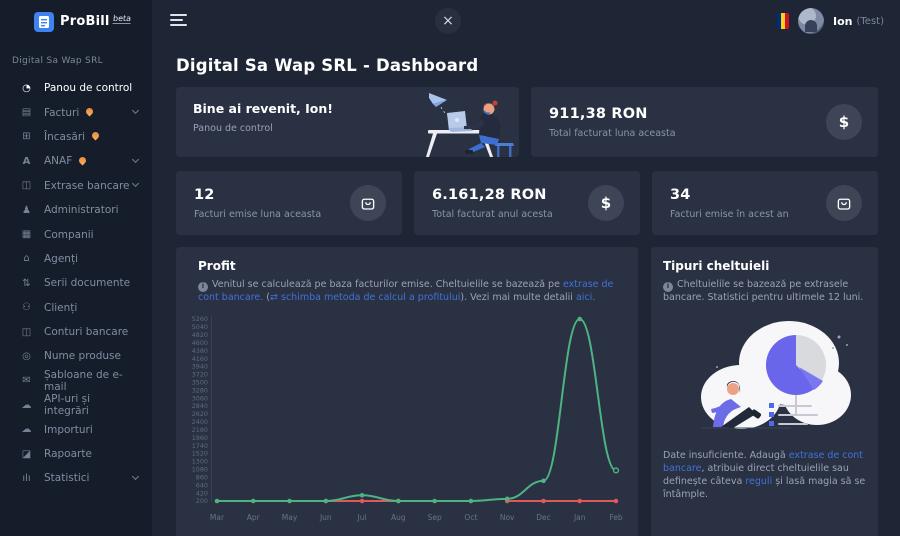 The width and height of the screenshot is (900, 536). What do you see at coordinates (371, 298) in the screenshot?
I see `calc-method-link: schimba metoda de calcul a profitului` at bounding box center [371, 298].